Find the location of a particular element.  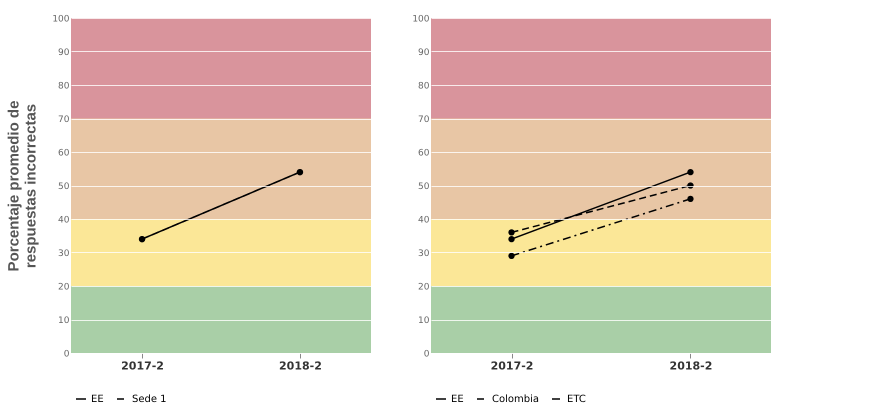

legend-label: Sede 1 is located at coordinates (149, 399).